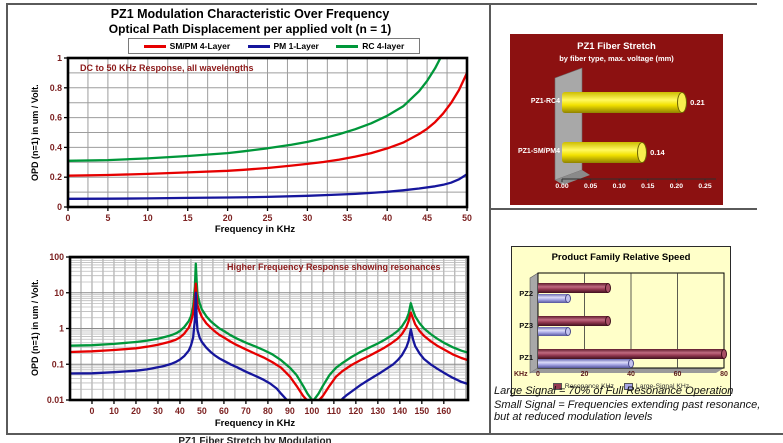  Describe the element at coordinates (58, 364) in the screenshot. I see `y-tick-label: 0.1` at that location.